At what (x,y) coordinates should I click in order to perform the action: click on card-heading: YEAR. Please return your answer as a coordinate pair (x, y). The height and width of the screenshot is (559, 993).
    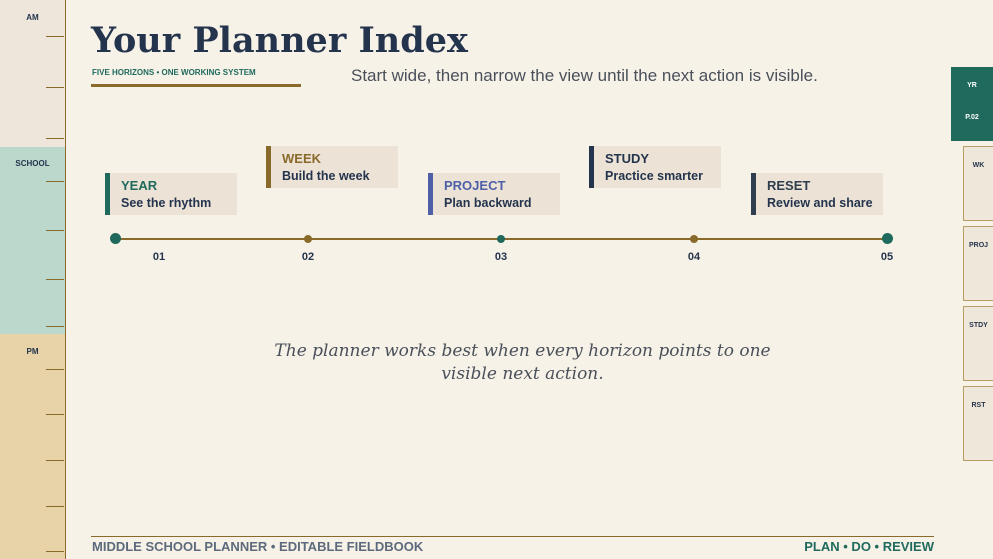
    Looking at the image, I should click on (139, 185).